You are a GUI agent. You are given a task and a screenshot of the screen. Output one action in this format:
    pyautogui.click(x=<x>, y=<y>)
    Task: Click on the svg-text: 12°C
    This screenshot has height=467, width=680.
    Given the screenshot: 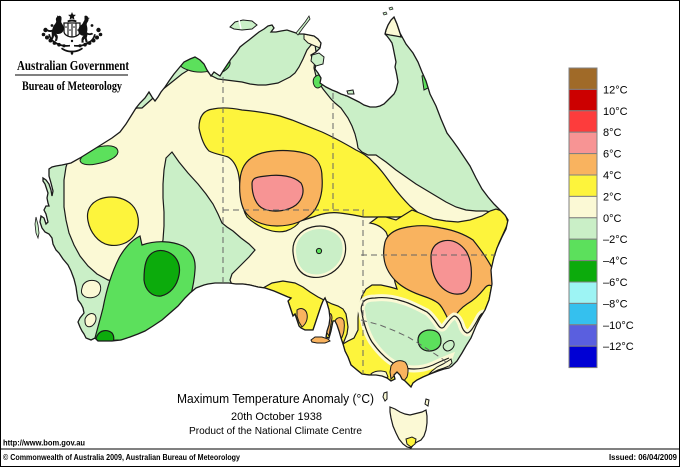 What is the action you would take?
    pyautogui.click(x=615, y=90)
    